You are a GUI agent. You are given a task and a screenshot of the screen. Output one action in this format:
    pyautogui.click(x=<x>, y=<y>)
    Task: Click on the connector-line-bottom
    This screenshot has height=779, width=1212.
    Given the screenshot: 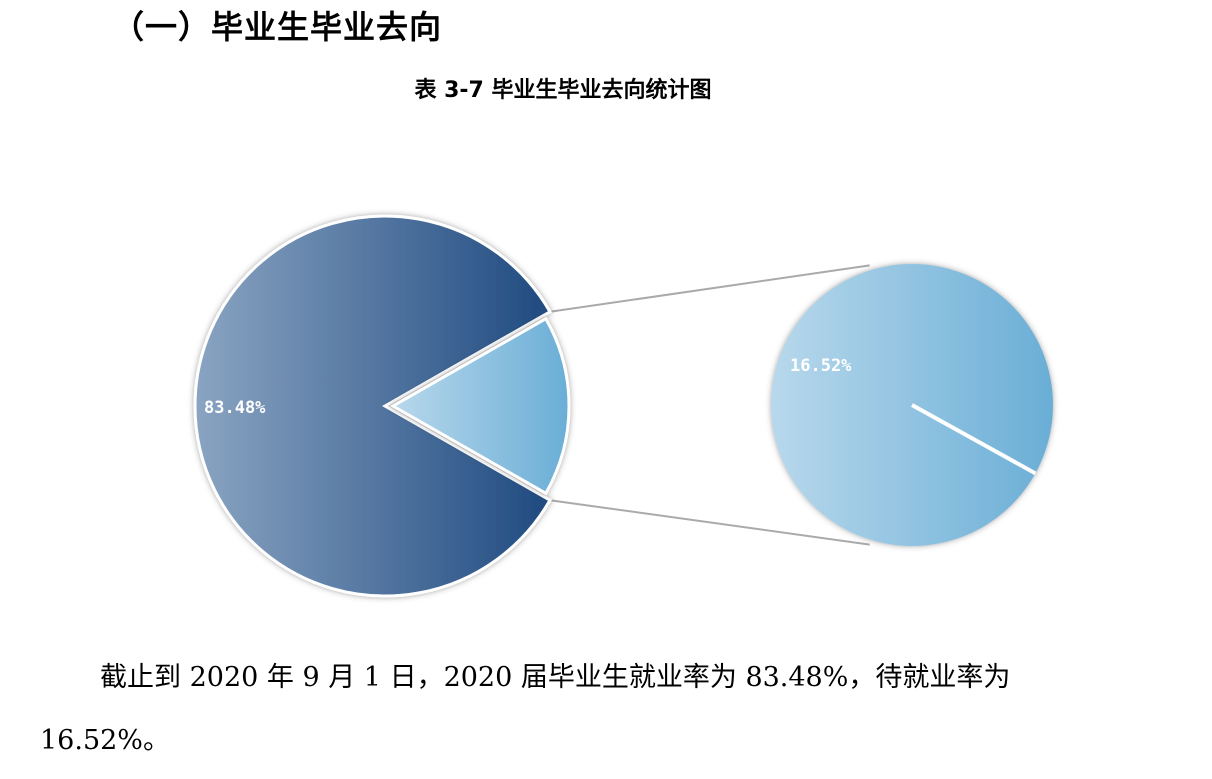 What is the action you would take?
    pyautogui.click(x=709, y=522)
    